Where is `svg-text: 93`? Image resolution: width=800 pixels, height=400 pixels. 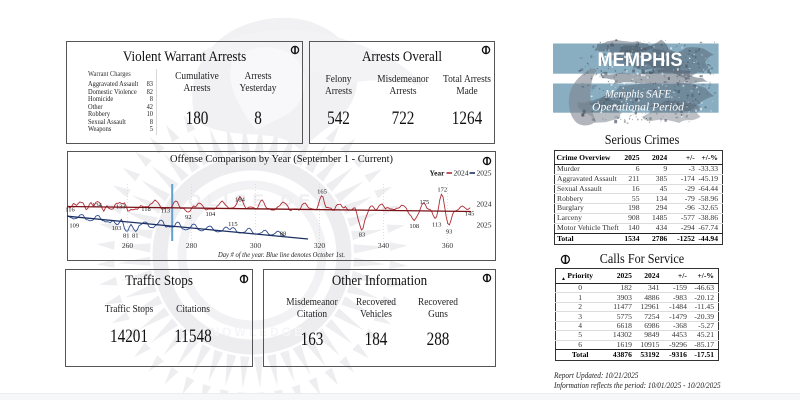 svg-text: 93 is located at coordinates (449, 232).